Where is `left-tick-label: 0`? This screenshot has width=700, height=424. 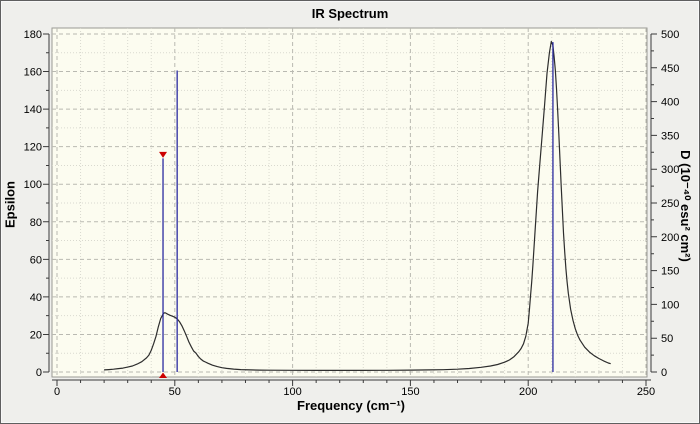 left-tick-label: 0 is located at coordinates (39, 373).